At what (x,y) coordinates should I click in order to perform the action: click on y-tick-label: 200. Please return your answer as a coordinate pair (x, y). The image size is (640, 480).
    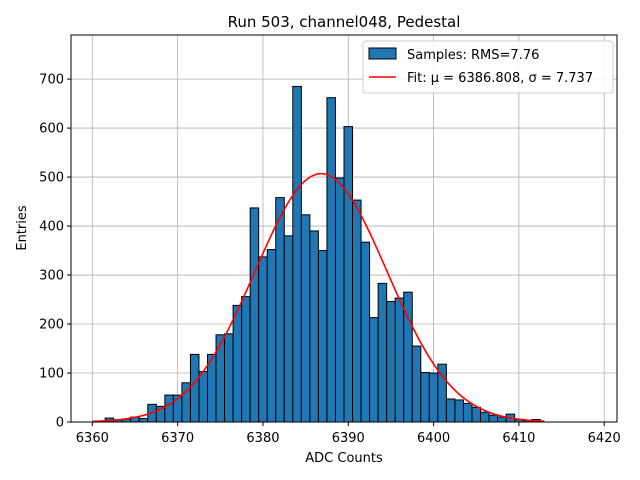
    Looking at the image, I should click on (51, 325).